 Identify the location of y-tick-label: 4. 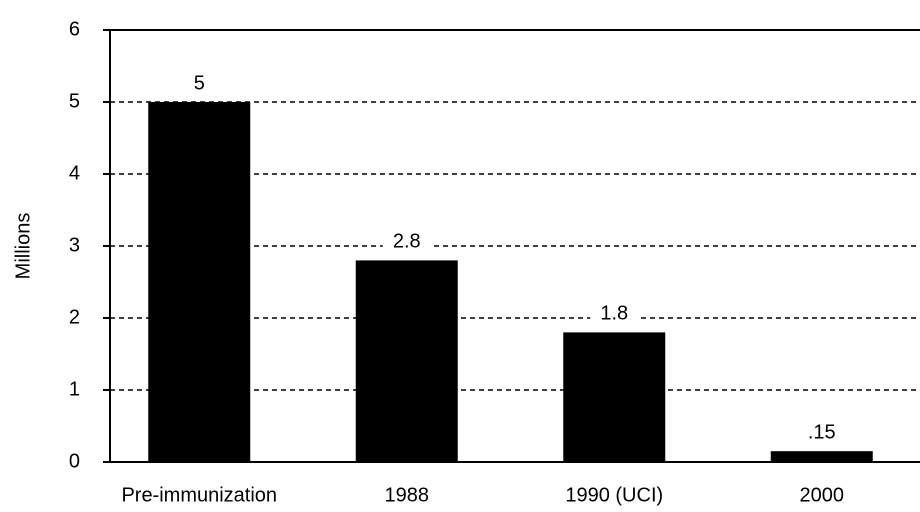
(74, 173).